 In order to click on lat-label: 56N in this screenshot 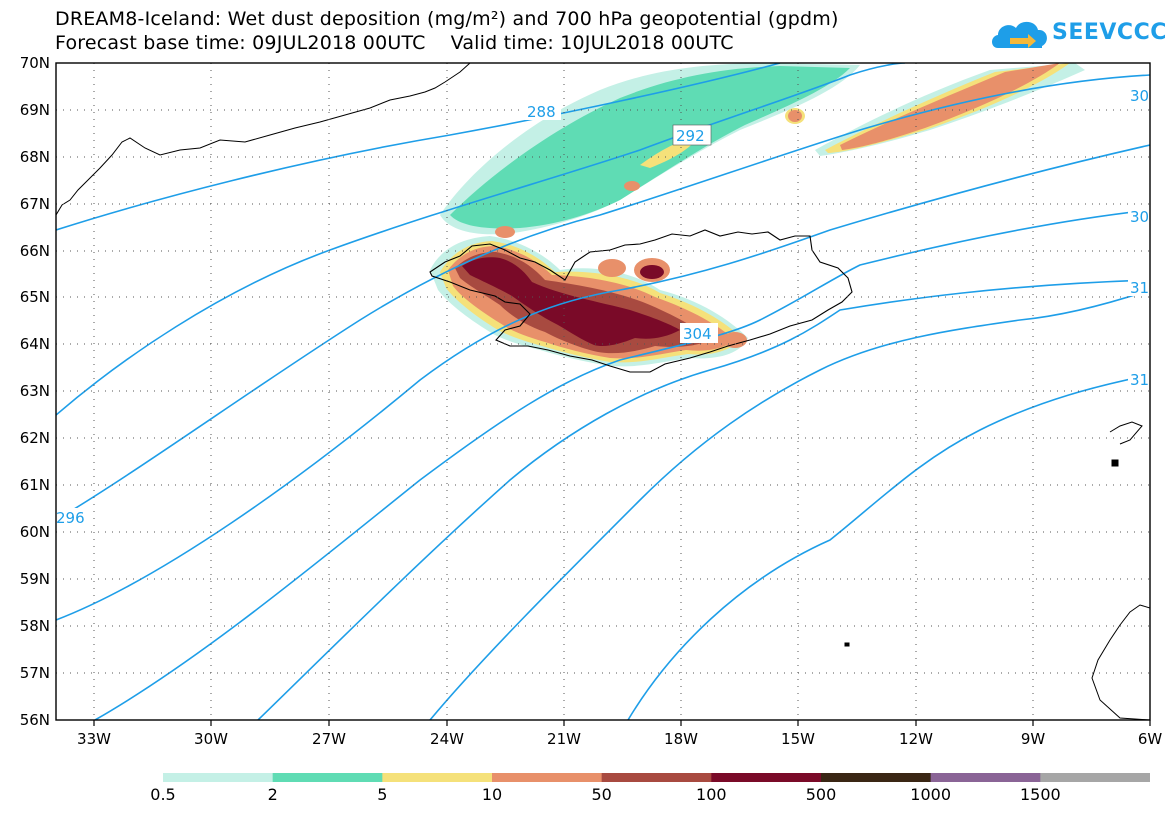, I will do `click(35, 720)`.